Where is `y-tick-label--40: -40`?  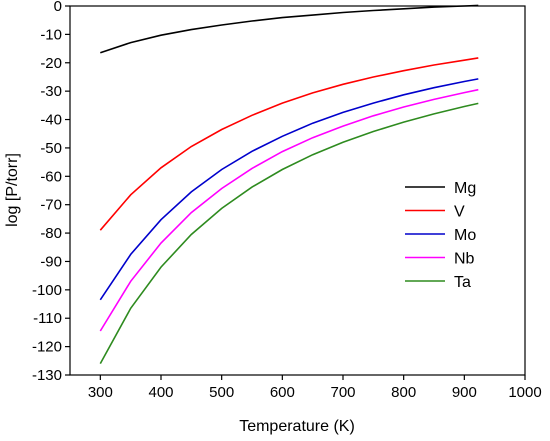 y-tick-label--40: -40 is located at coordinates (51, 120).